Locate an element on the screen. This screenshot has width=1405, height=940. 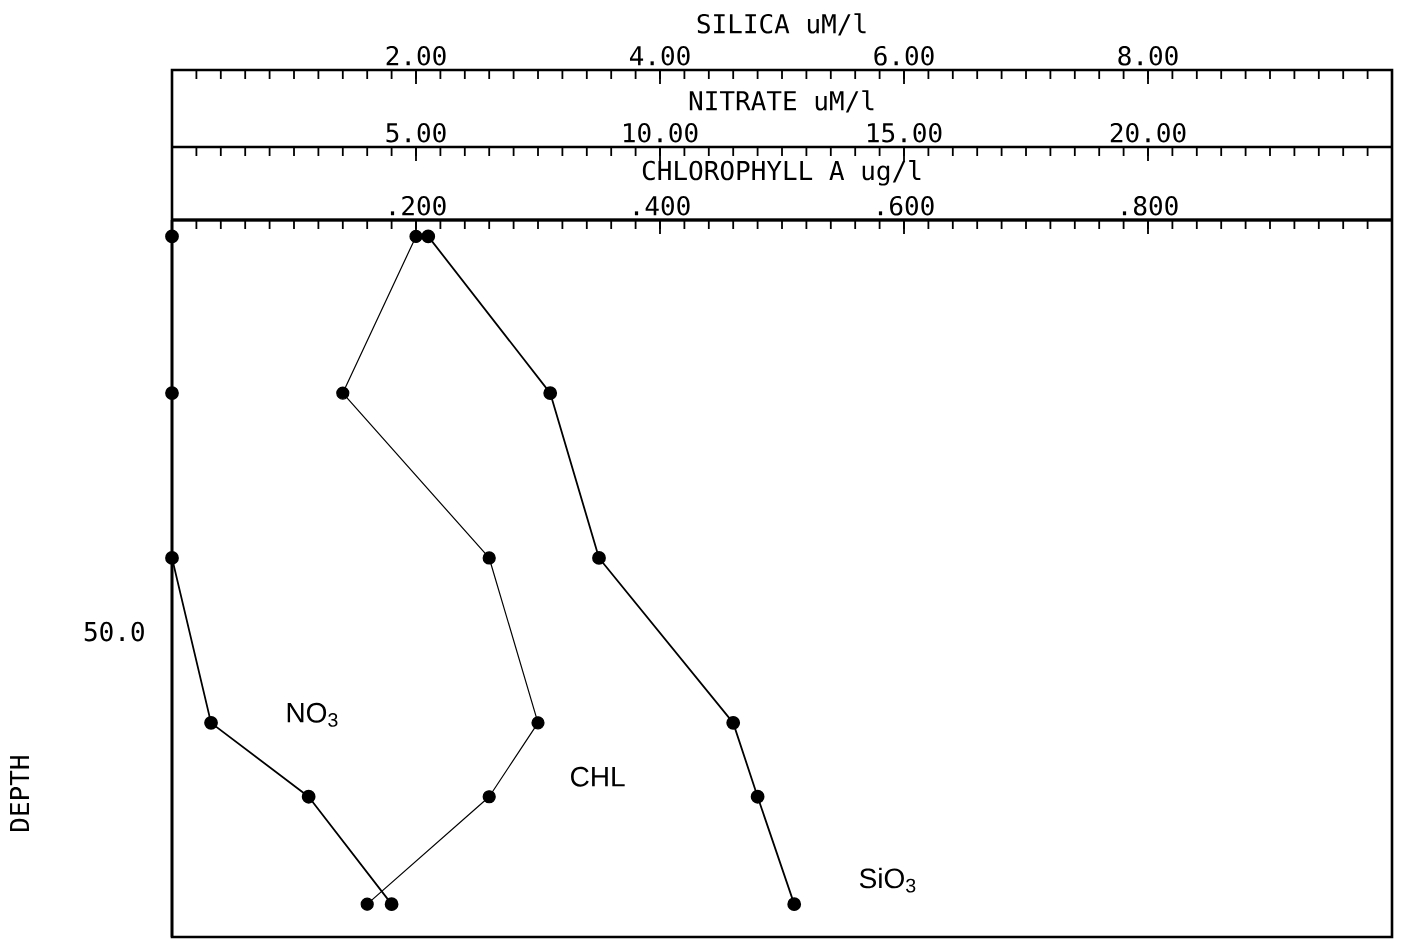
x-axis-title: CHLOROPHYLL A ug/l is located at coordinates (781, 173).